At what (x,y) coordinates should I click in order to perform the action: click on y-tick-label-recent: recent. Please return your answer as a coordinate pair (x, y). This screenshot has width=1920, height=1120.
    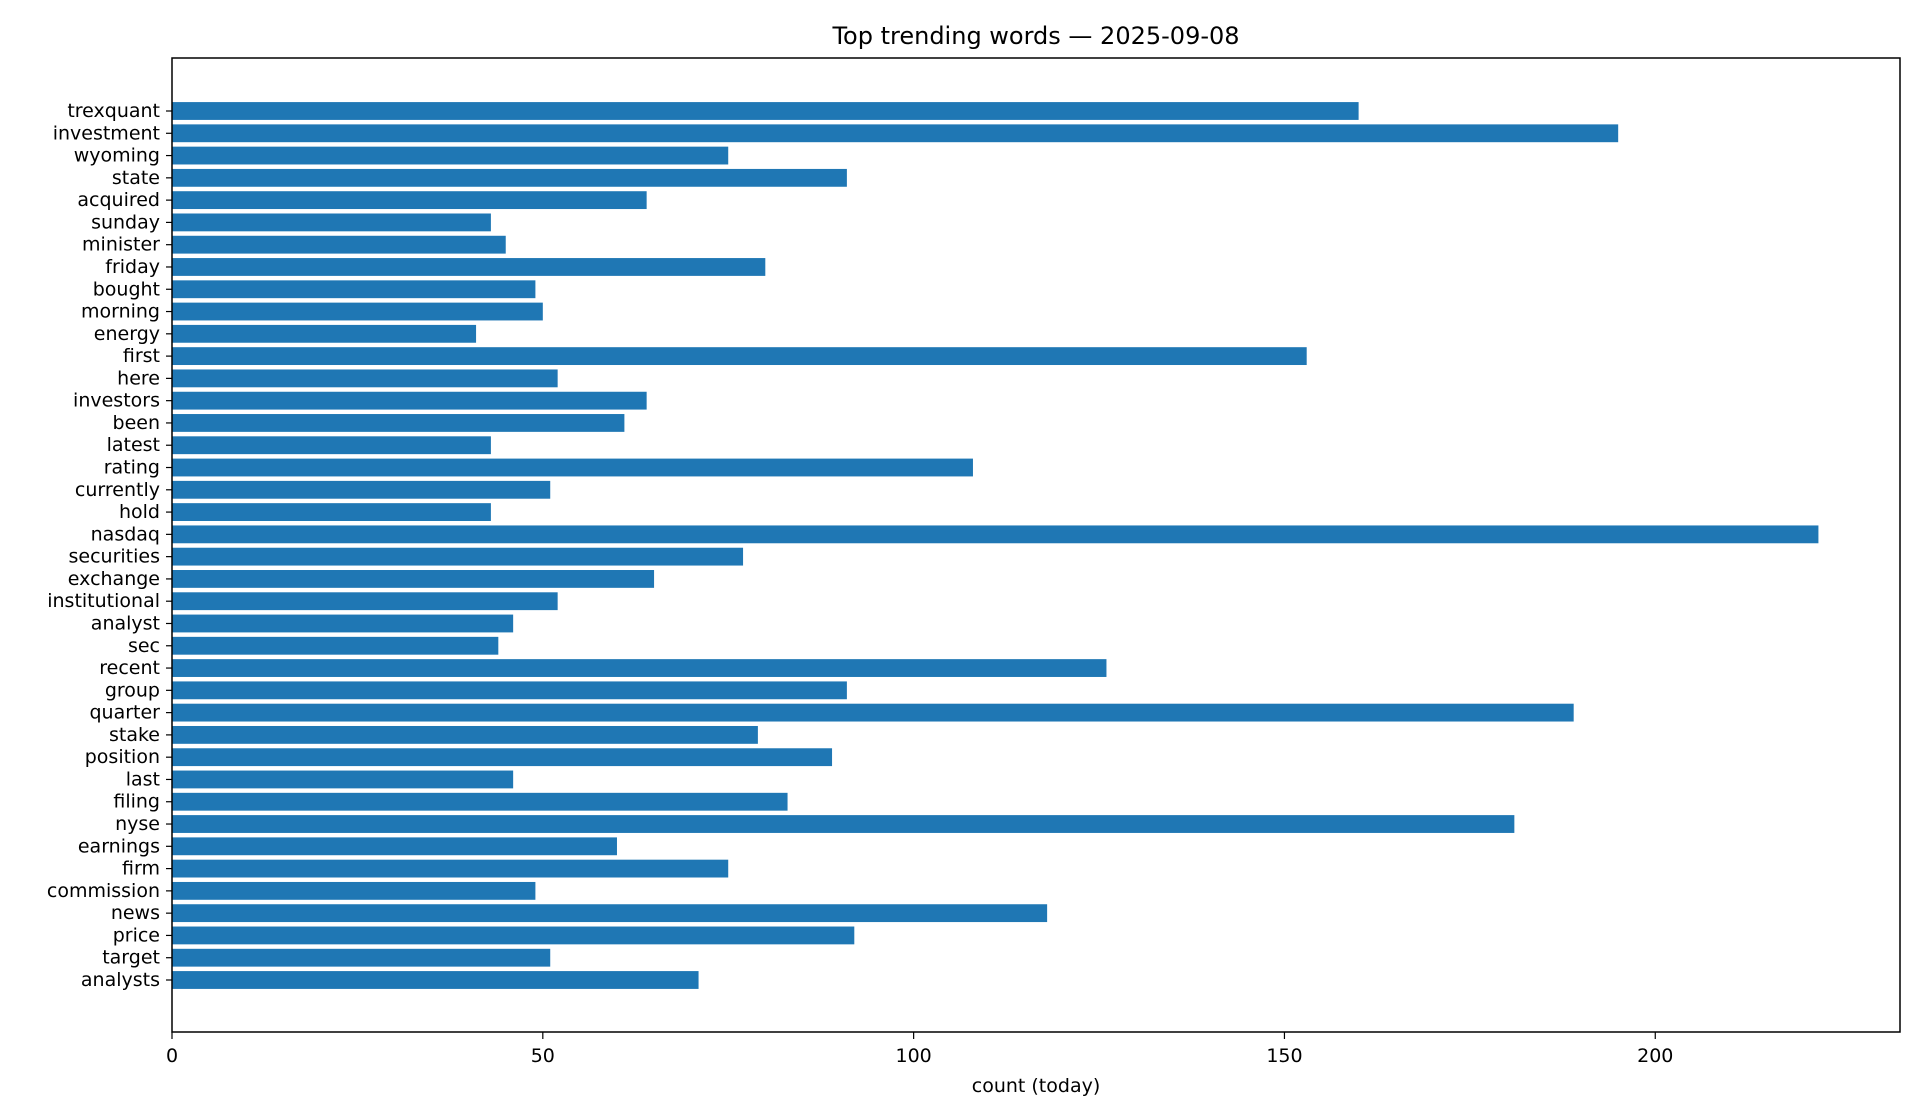
    Looking at the image, I should click on (129, 668).